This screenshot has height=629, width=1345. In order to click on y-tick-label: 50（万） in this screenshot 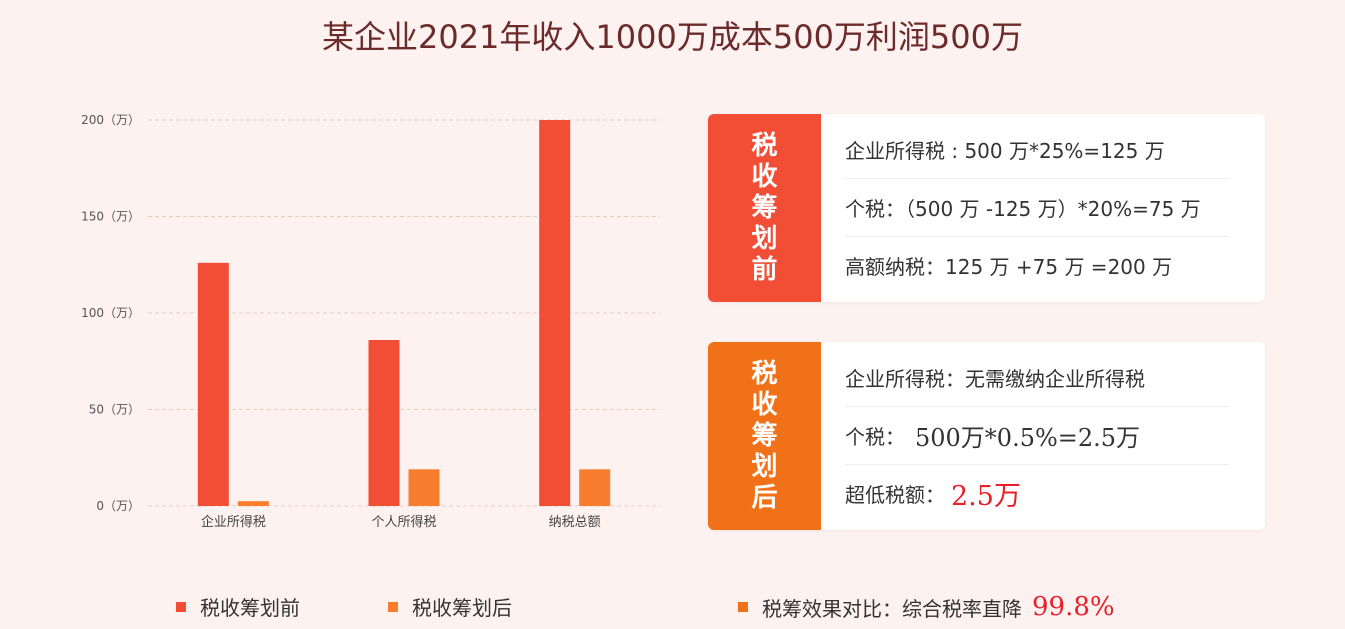, I will do `click(114, 410)`.